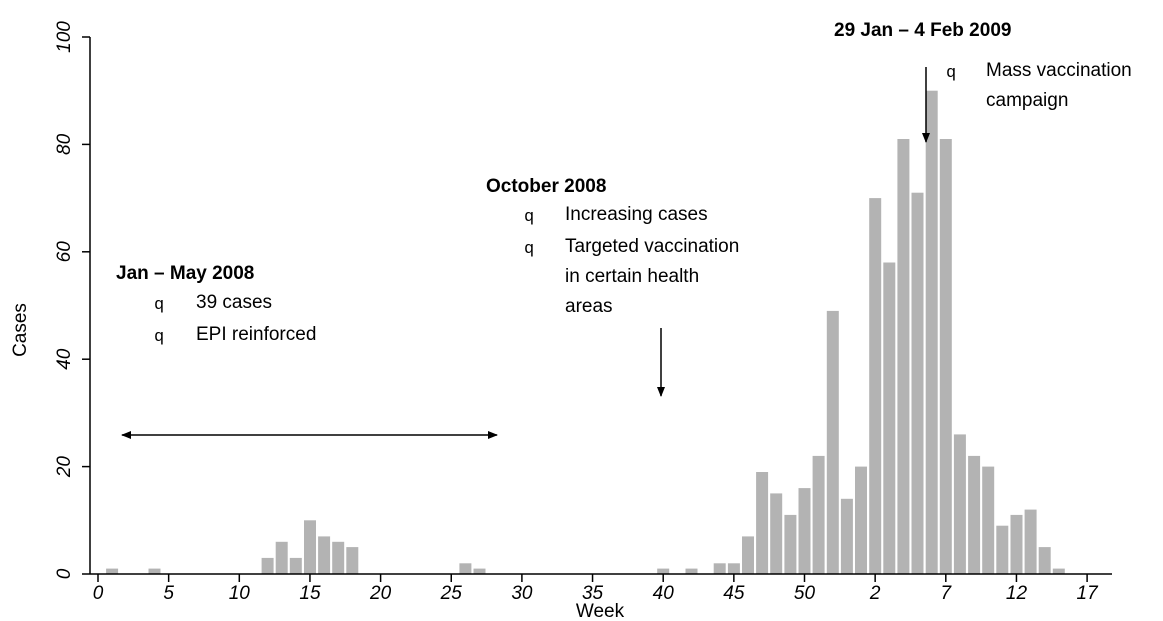  What do you see at coordinates (522, 593) in the screenshot?
I see `x-tick-label: 30` at bounding box center [522, 593].